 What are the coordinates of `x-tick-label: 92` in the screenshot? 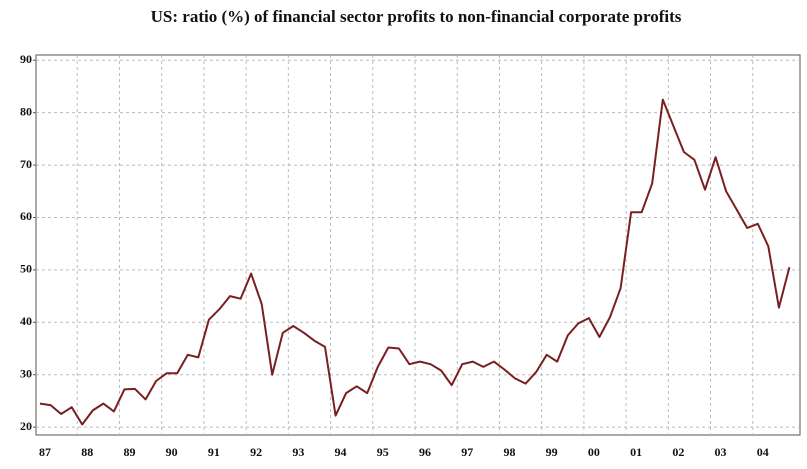 It's located at (256, 452).